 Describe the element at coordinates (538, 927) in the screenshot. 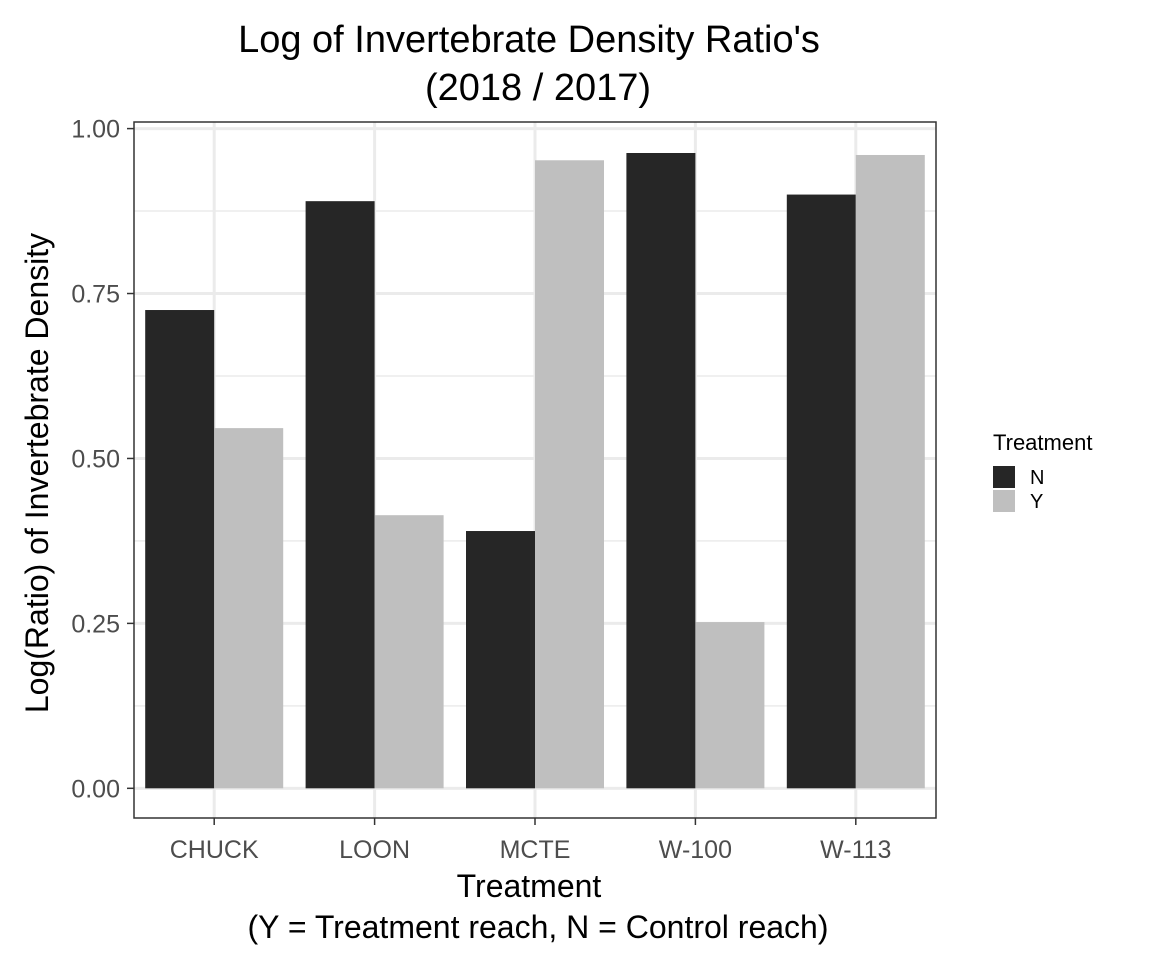

I see `x-axis-title-line2: (Y = Treatment reach, N = Control reach)` at that location.